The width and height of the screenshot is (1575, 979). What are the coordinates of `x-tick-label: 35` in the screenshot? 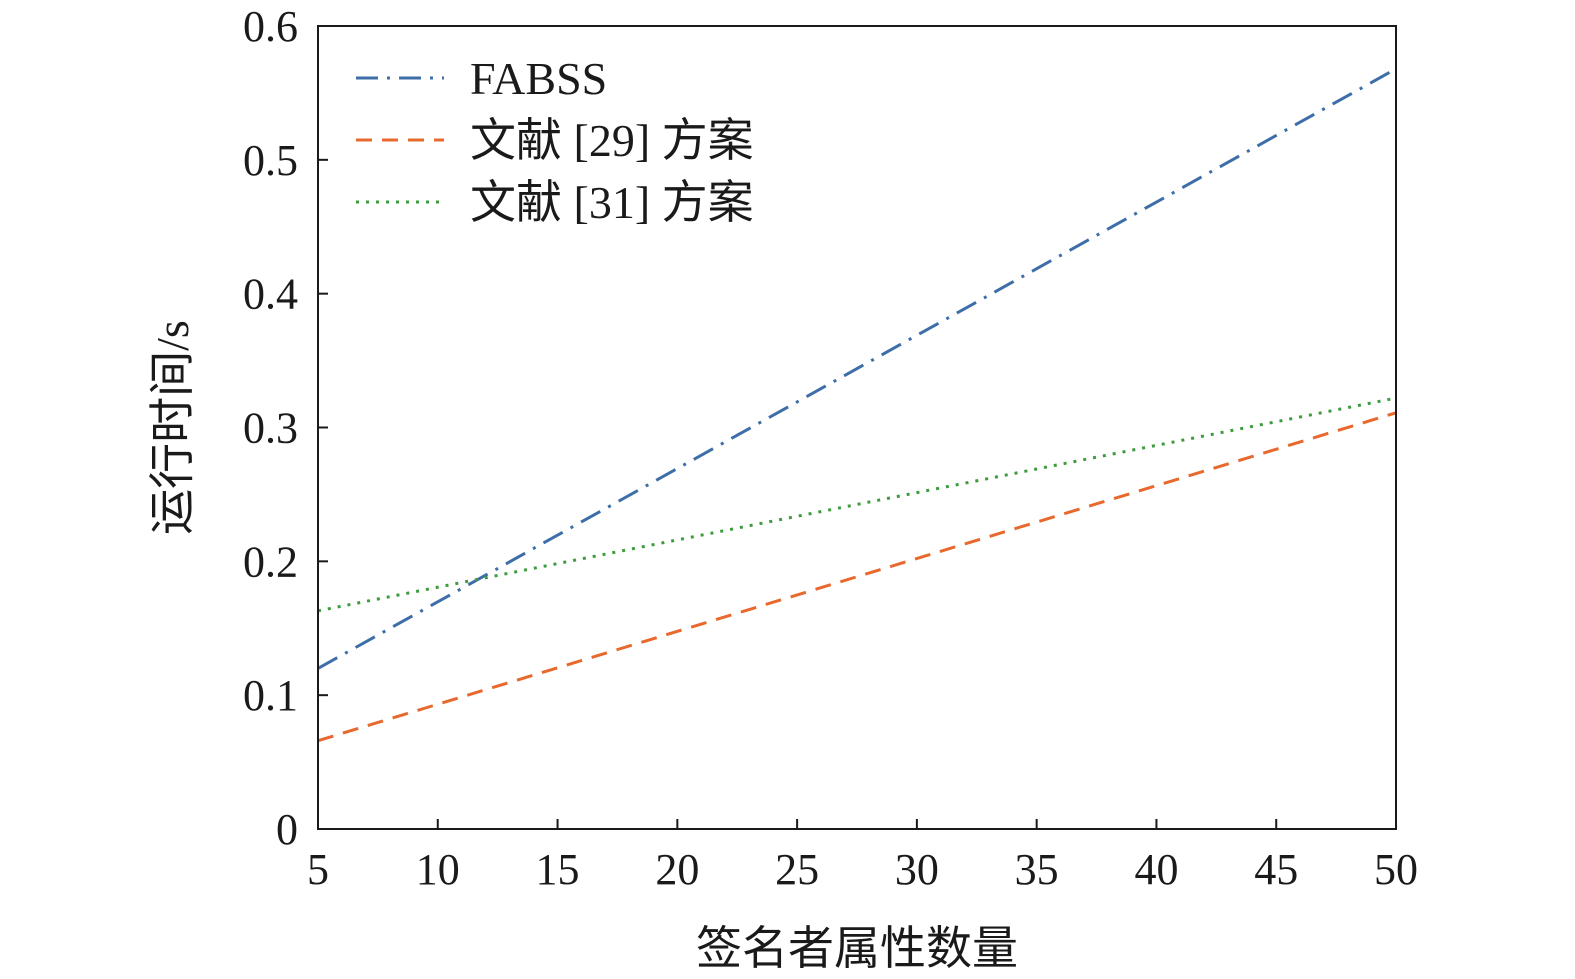 It's located at (1037, 869).